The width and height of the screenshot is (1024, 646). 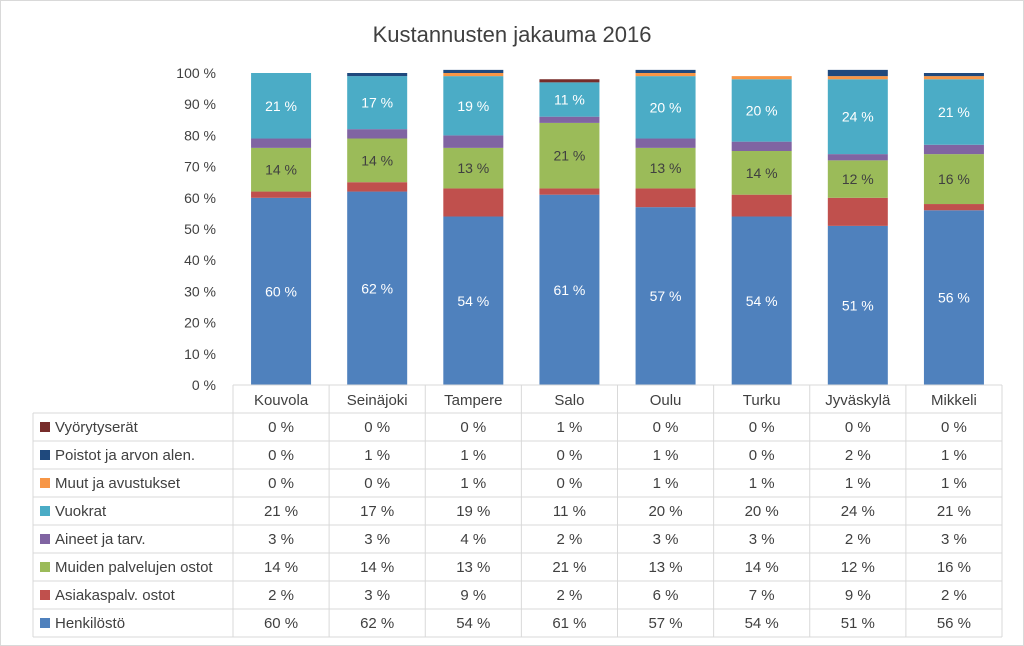 What do you see at coordinates (200, 229) in the screenshot?
I see `y-tick-label: 50 %` at bounding box center [200, 229].